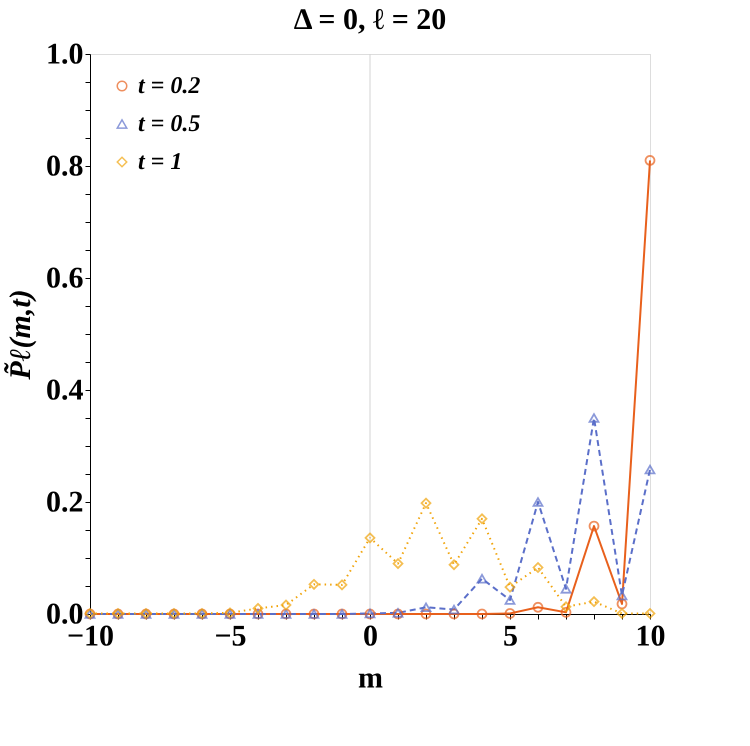  Describe the element at coordinates (65, 166) in the screenshot. I see `y-tick-label: 0.8` at that location.